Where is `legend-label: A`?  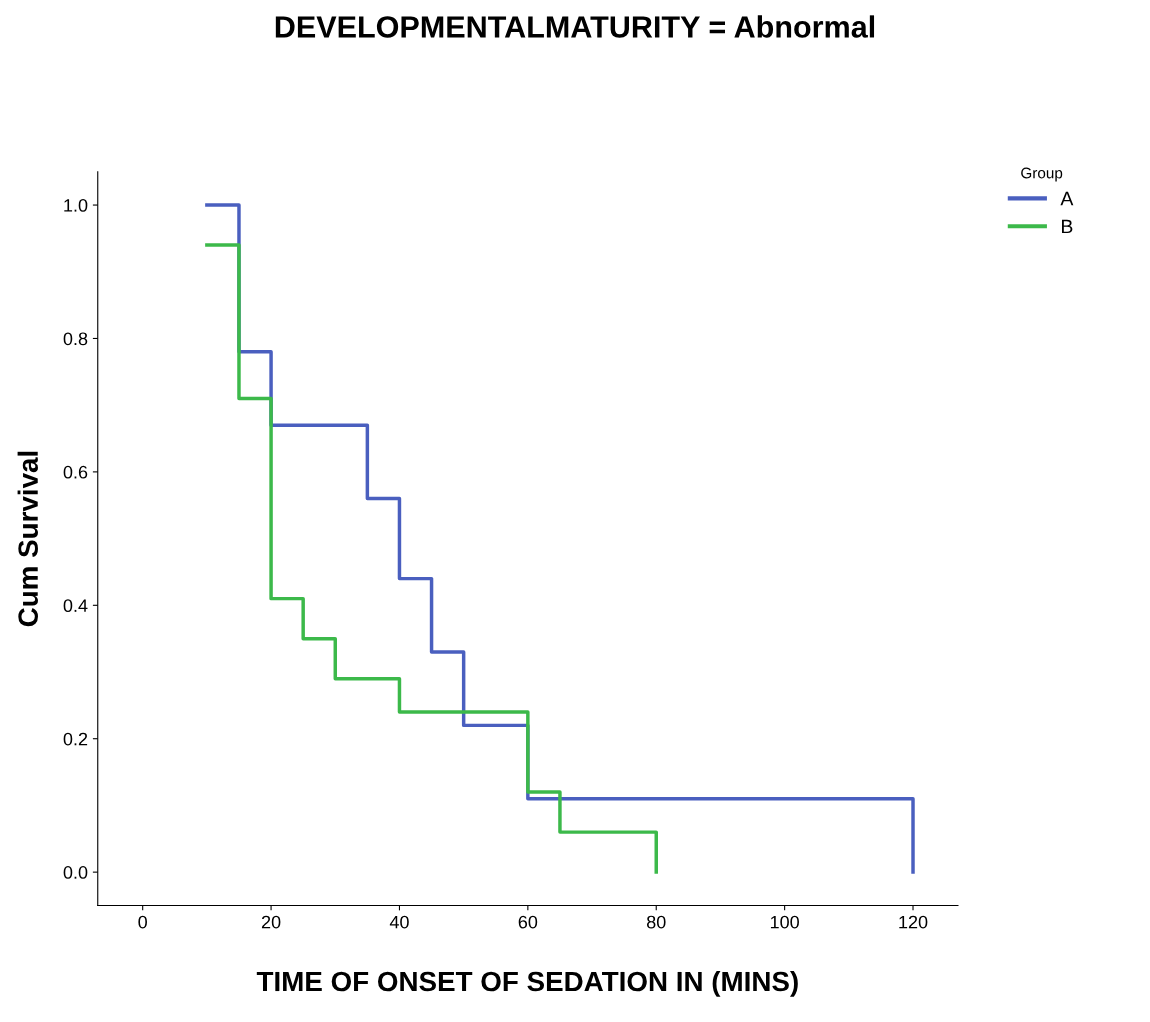
legend-label: A is located at coordinates (1067, 198).